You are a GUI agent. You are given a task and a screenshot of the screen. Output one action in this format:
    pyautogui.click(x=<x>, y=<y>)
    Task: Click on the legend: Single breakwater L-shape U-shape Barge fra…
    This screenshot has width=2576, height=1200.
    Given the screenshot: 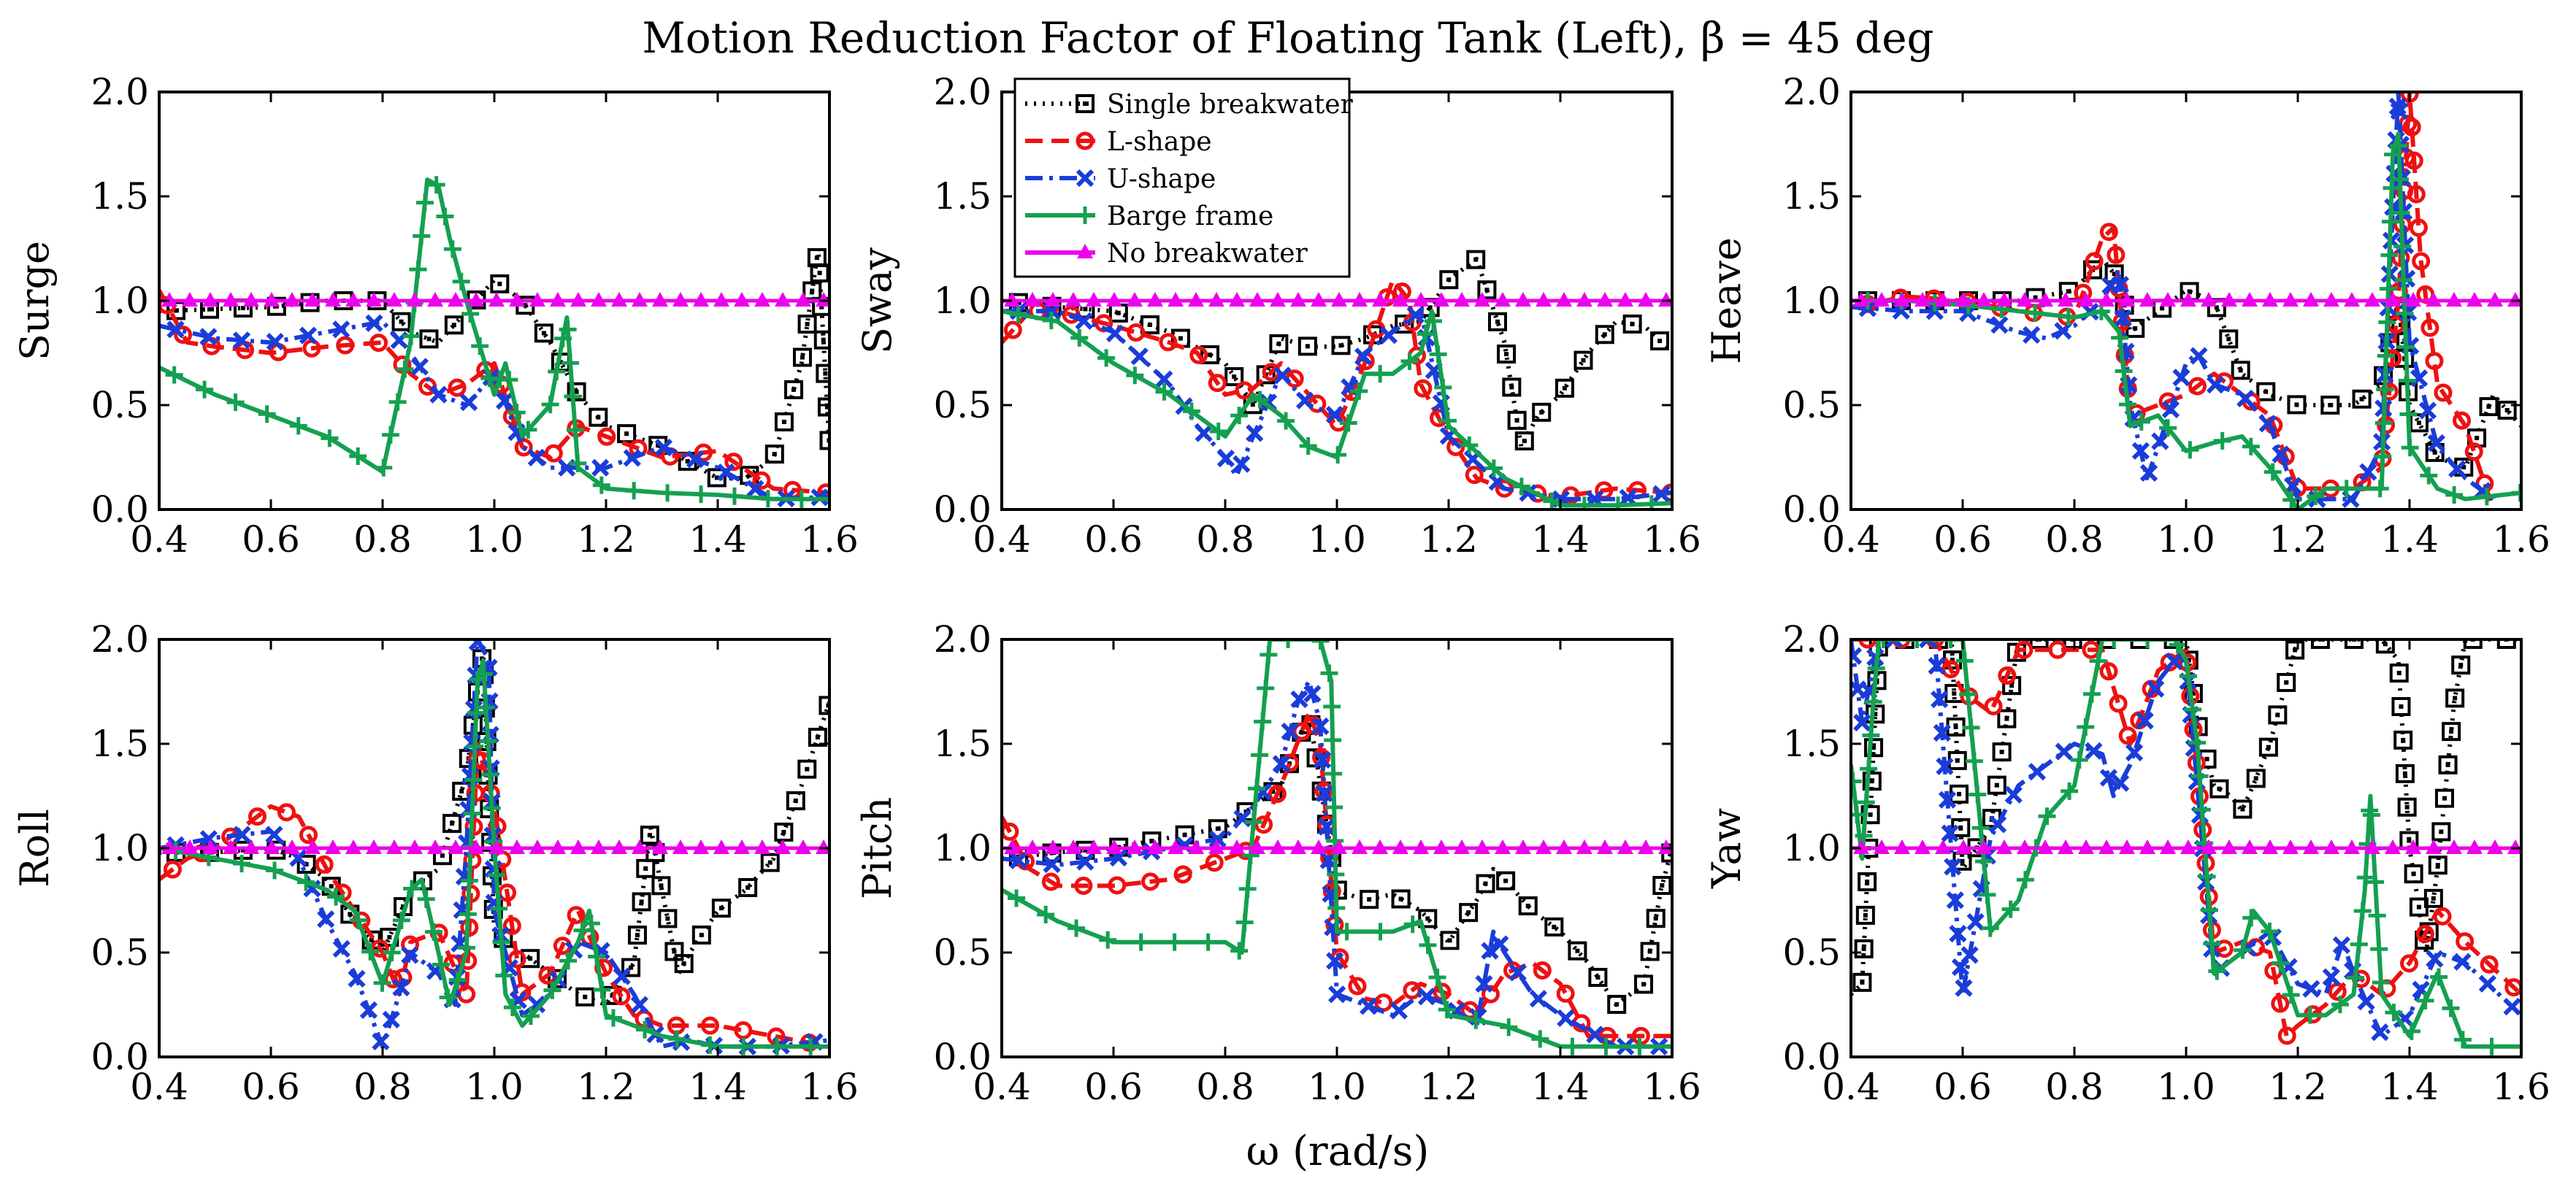 What is the action you would take?
    pyautogui.click(x=1183, y=177)
    